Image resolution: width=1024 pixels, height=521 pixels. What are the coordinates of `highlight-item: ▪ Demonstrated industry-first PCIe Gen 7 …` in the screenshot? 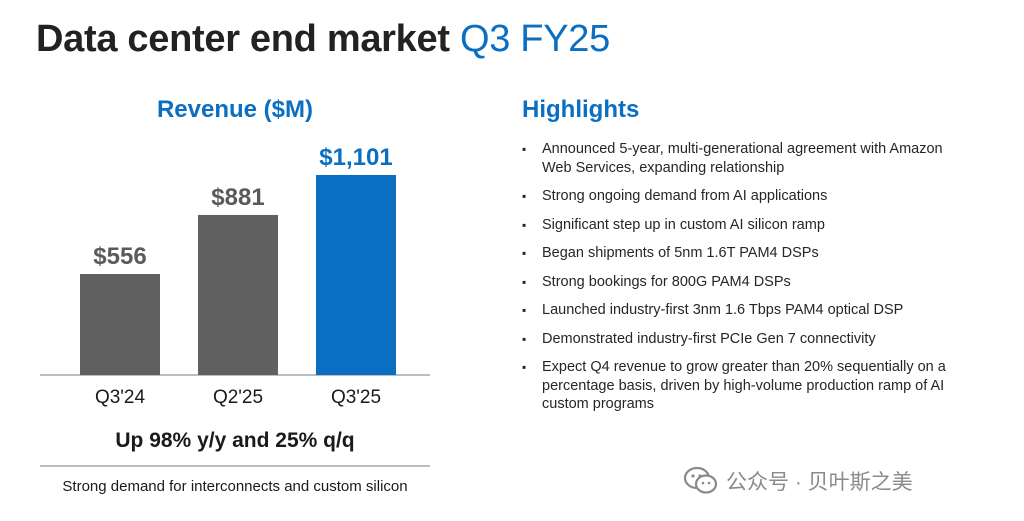 It's located at (745, 339).